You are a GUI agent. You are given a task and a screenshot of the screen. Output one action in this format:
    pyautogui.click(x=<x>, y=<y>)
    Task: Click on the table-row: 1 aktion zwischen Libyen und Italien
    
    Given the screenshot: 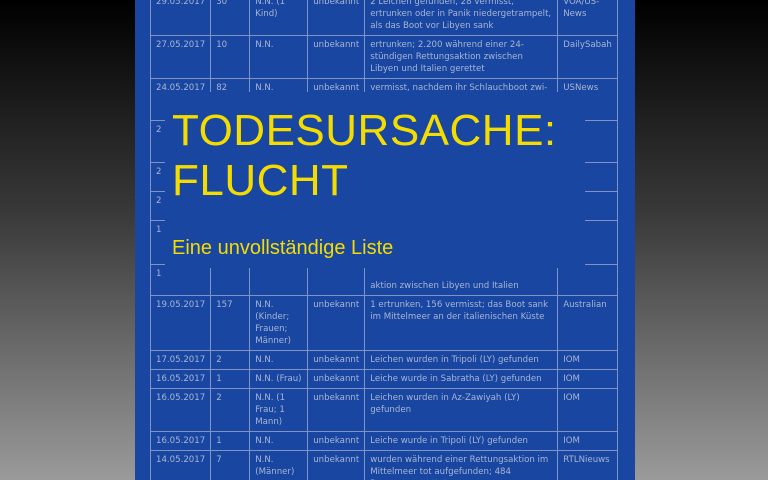 What is the action you would take?
    pyautogui.click(x=383, y=280)
    